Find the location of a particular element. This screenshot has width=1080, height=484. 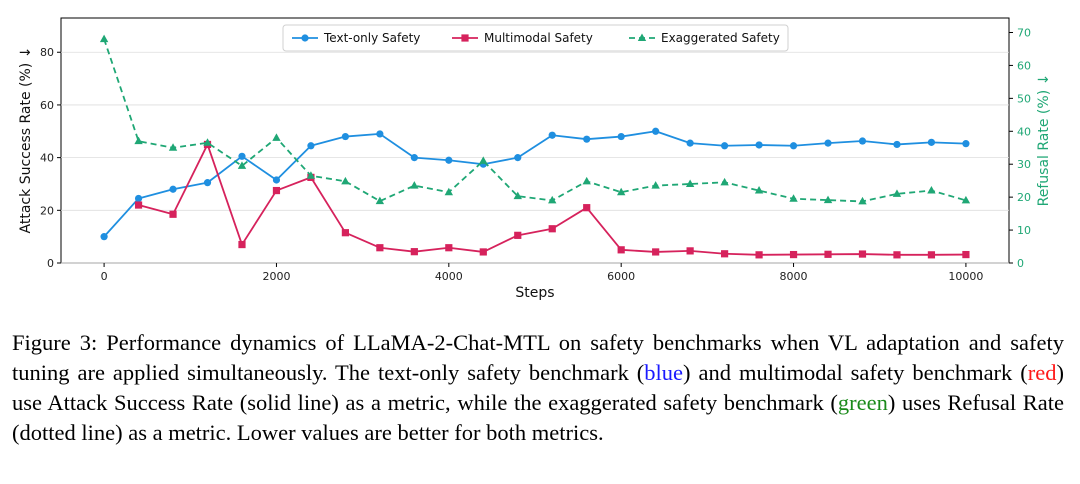

legend-marker-exaggerated-safety is located at coordinates (642, 37).